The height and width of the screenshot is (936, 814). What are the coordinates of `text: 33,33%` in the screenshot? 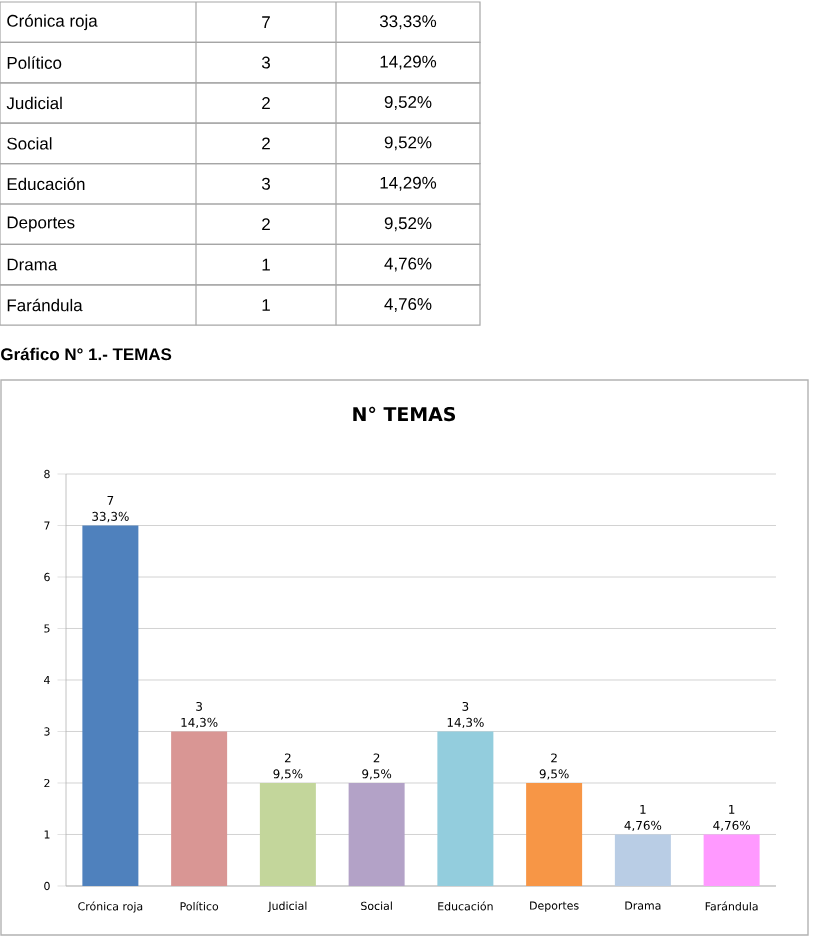 It's located at (408, 22).